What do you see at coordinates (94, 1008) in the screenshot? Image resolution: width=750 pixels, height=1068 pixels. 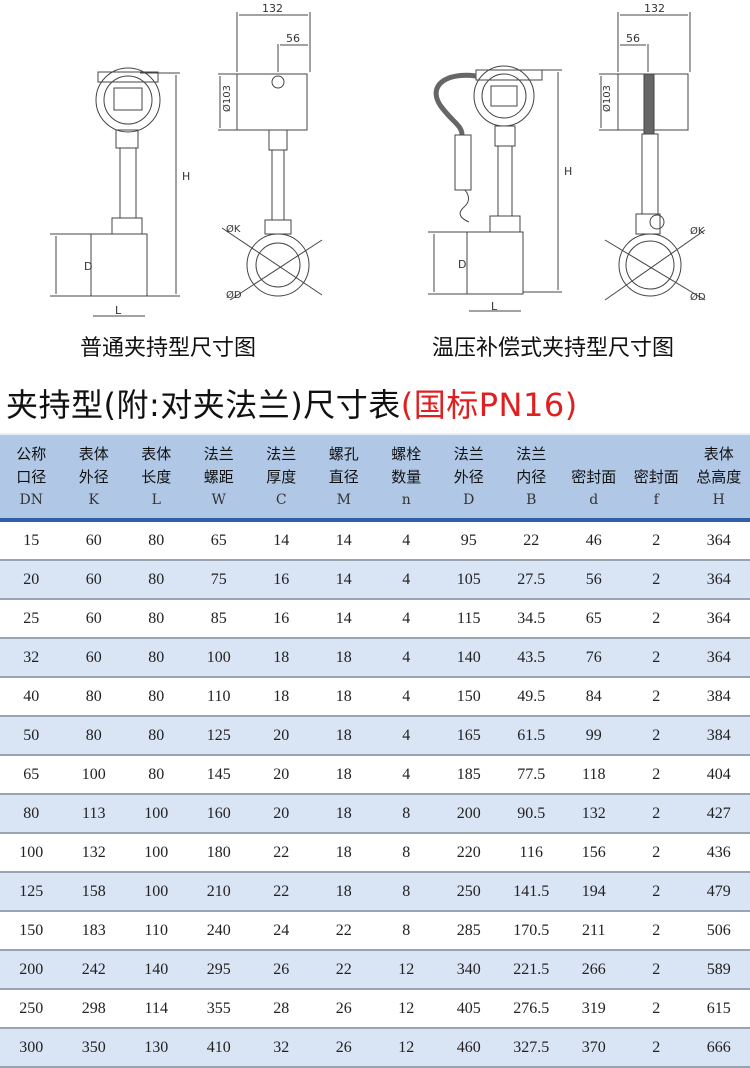 I see `table-cell: 298` at bounding box center [94, 1008].